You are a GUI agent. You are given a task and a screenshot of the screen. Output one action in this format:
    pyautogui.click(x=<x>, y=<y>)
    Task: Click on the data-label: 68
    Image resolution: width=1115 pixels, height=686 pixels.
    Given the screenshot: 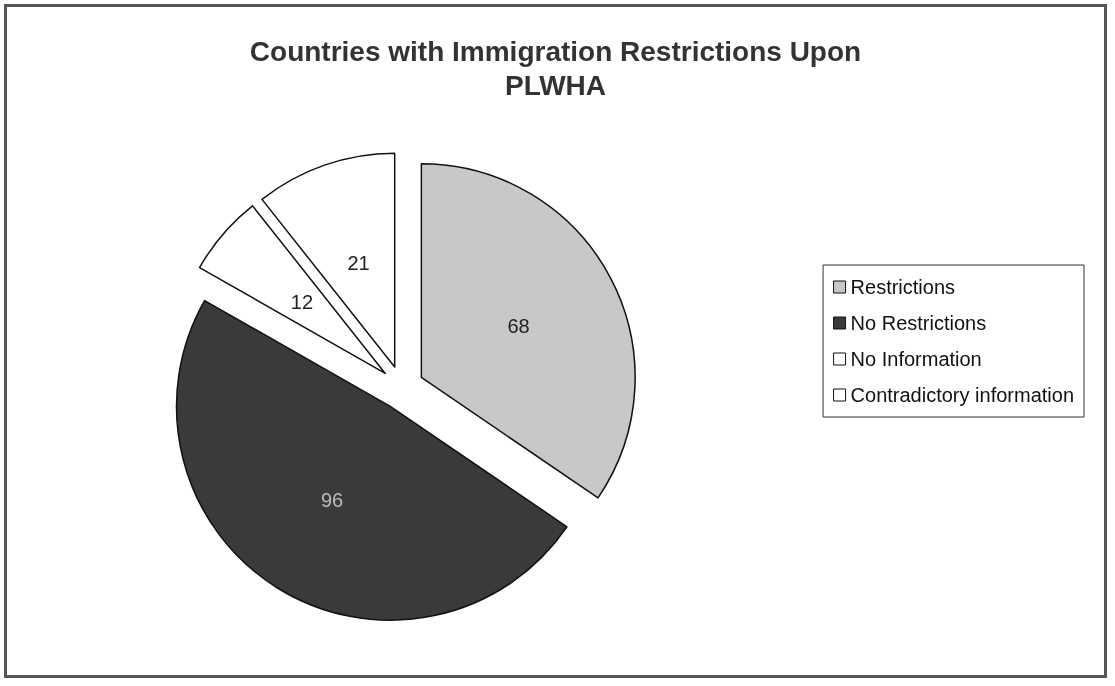 What is the action you would take?
    pyautogui.click(x=518, y=326)
    